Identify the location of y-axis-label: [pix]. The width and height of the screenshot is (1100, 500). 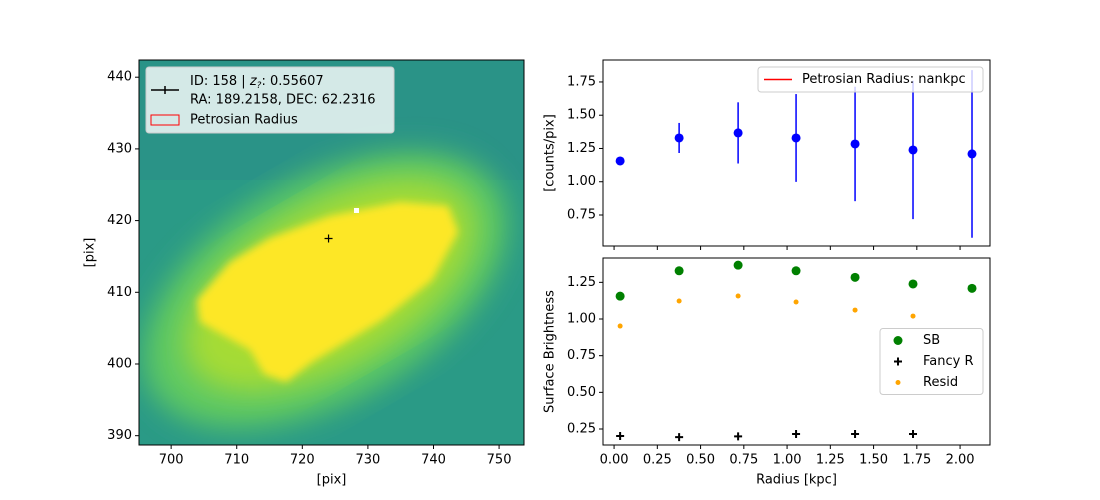
(90, 253).